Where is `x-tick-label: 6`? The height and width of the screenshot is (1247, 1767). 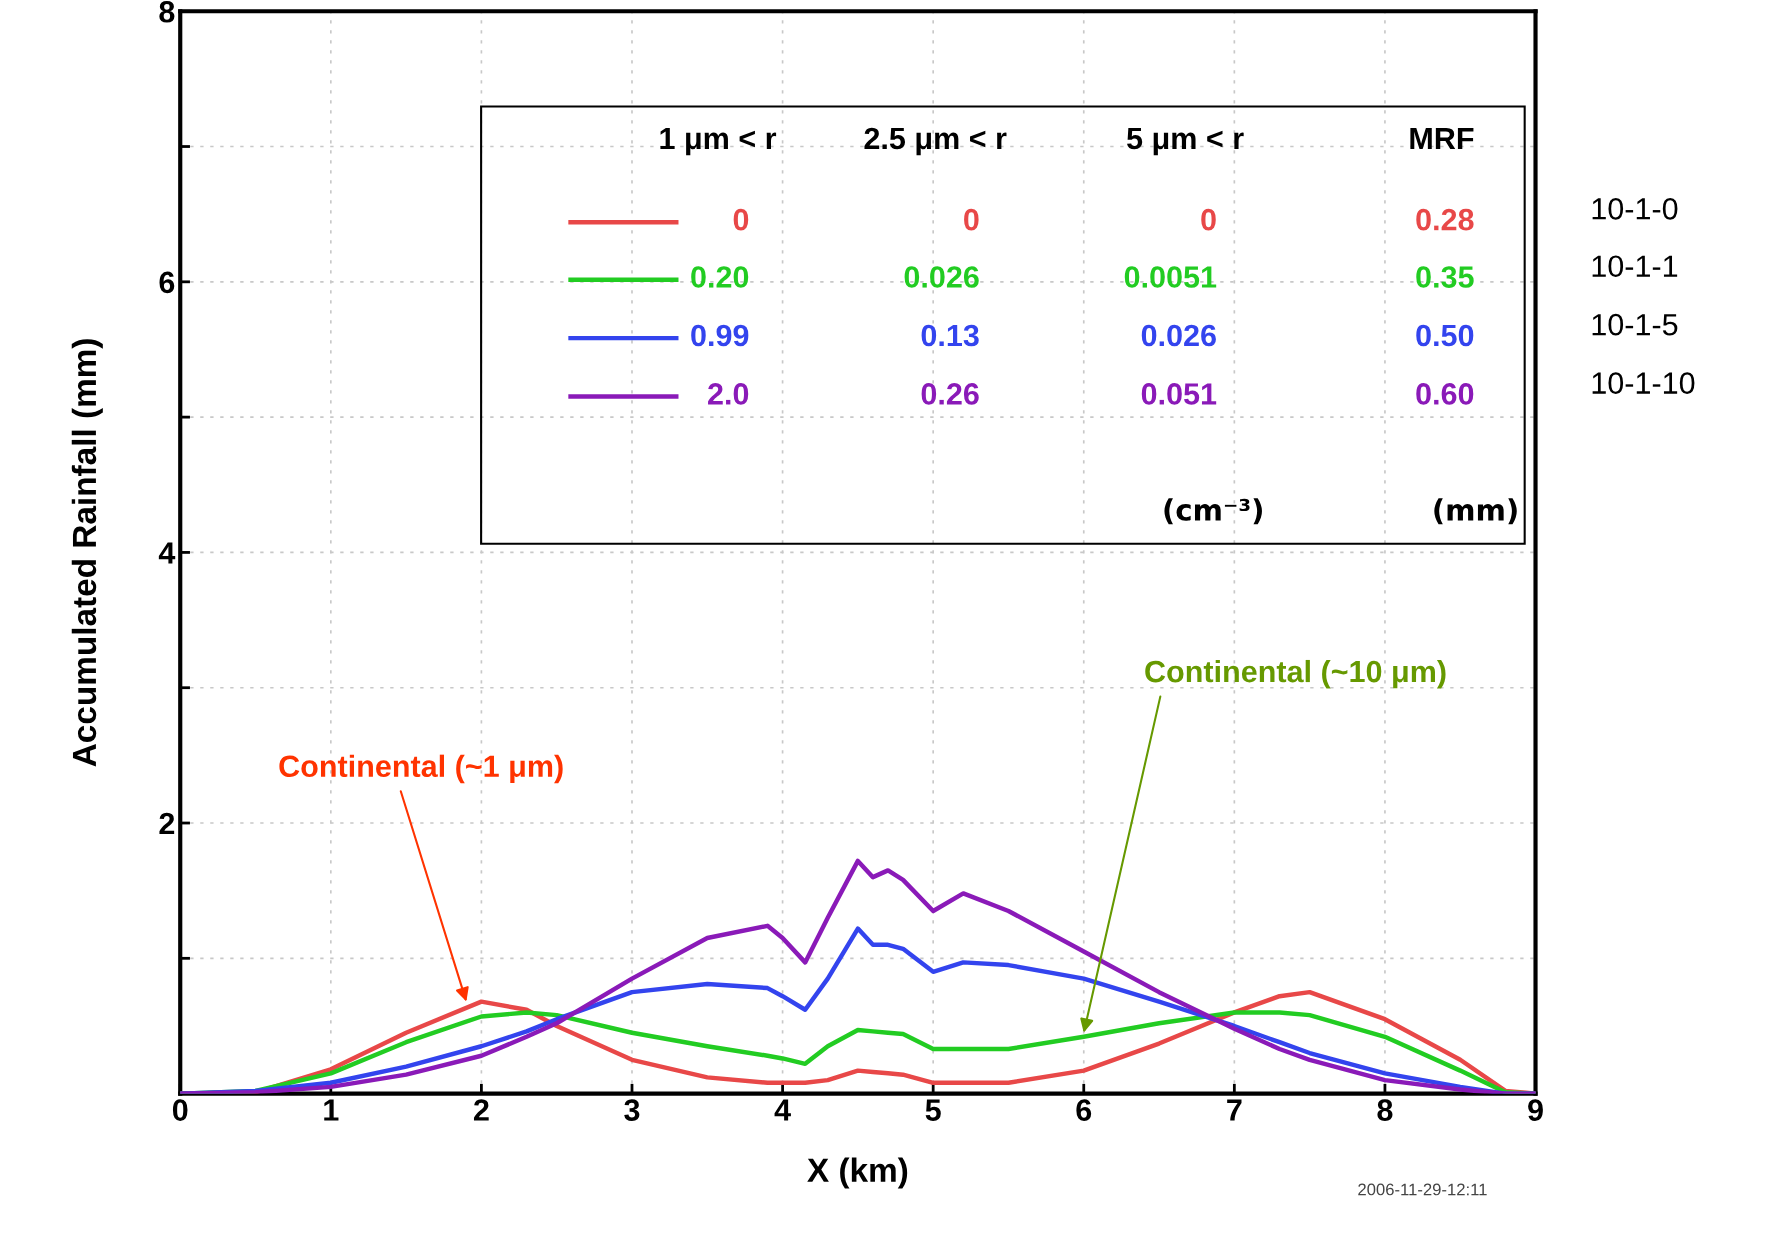 x-tick-label: 6 is located at coordinates (1084, 1110).